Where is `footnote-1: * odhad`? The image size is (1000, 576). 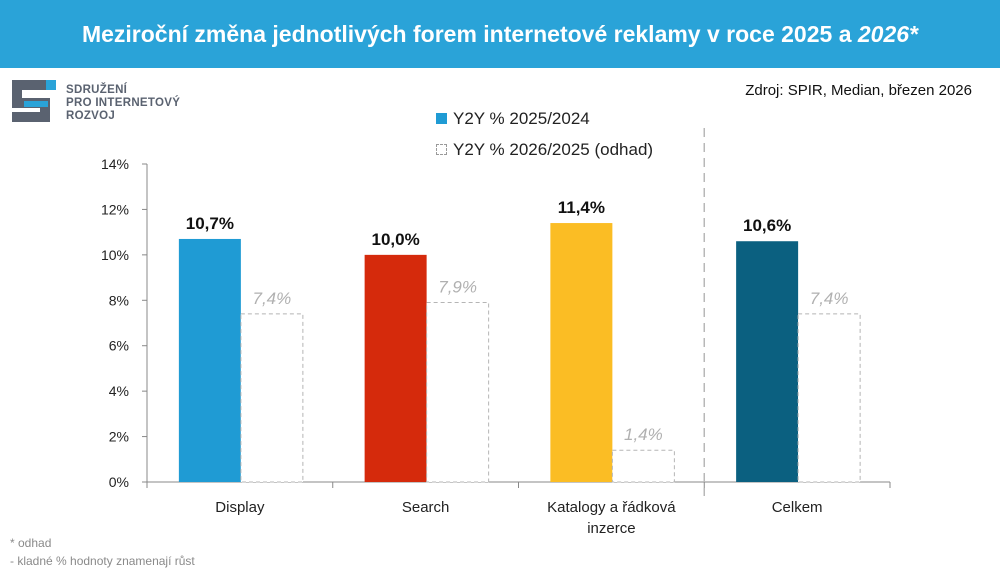
footnote-1: * odhad is located at coordinates (31, 543).